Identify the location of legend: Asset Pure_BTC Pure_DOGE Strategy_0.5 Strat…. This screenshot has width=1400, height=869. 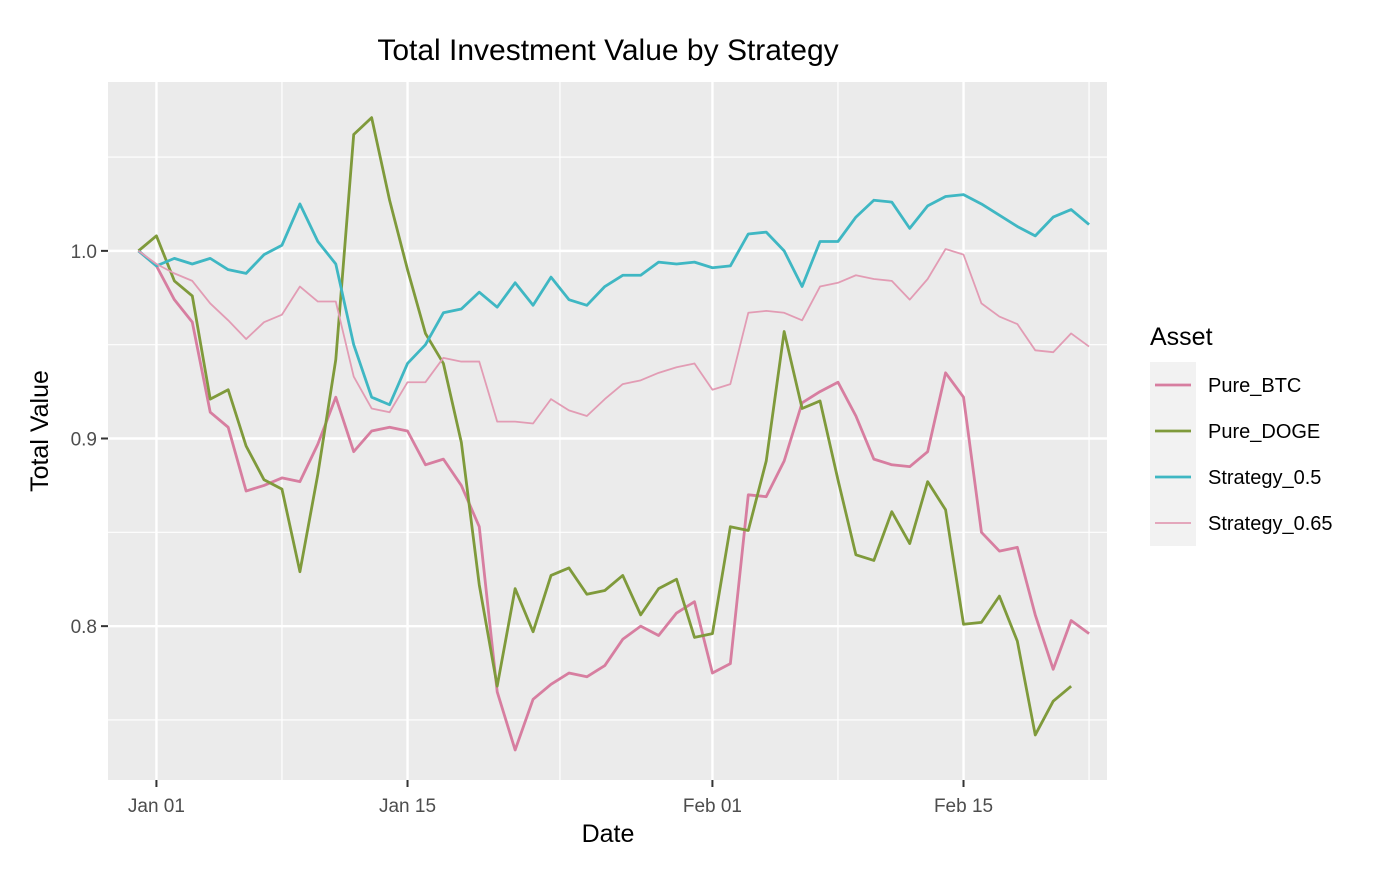
(1241, 434).